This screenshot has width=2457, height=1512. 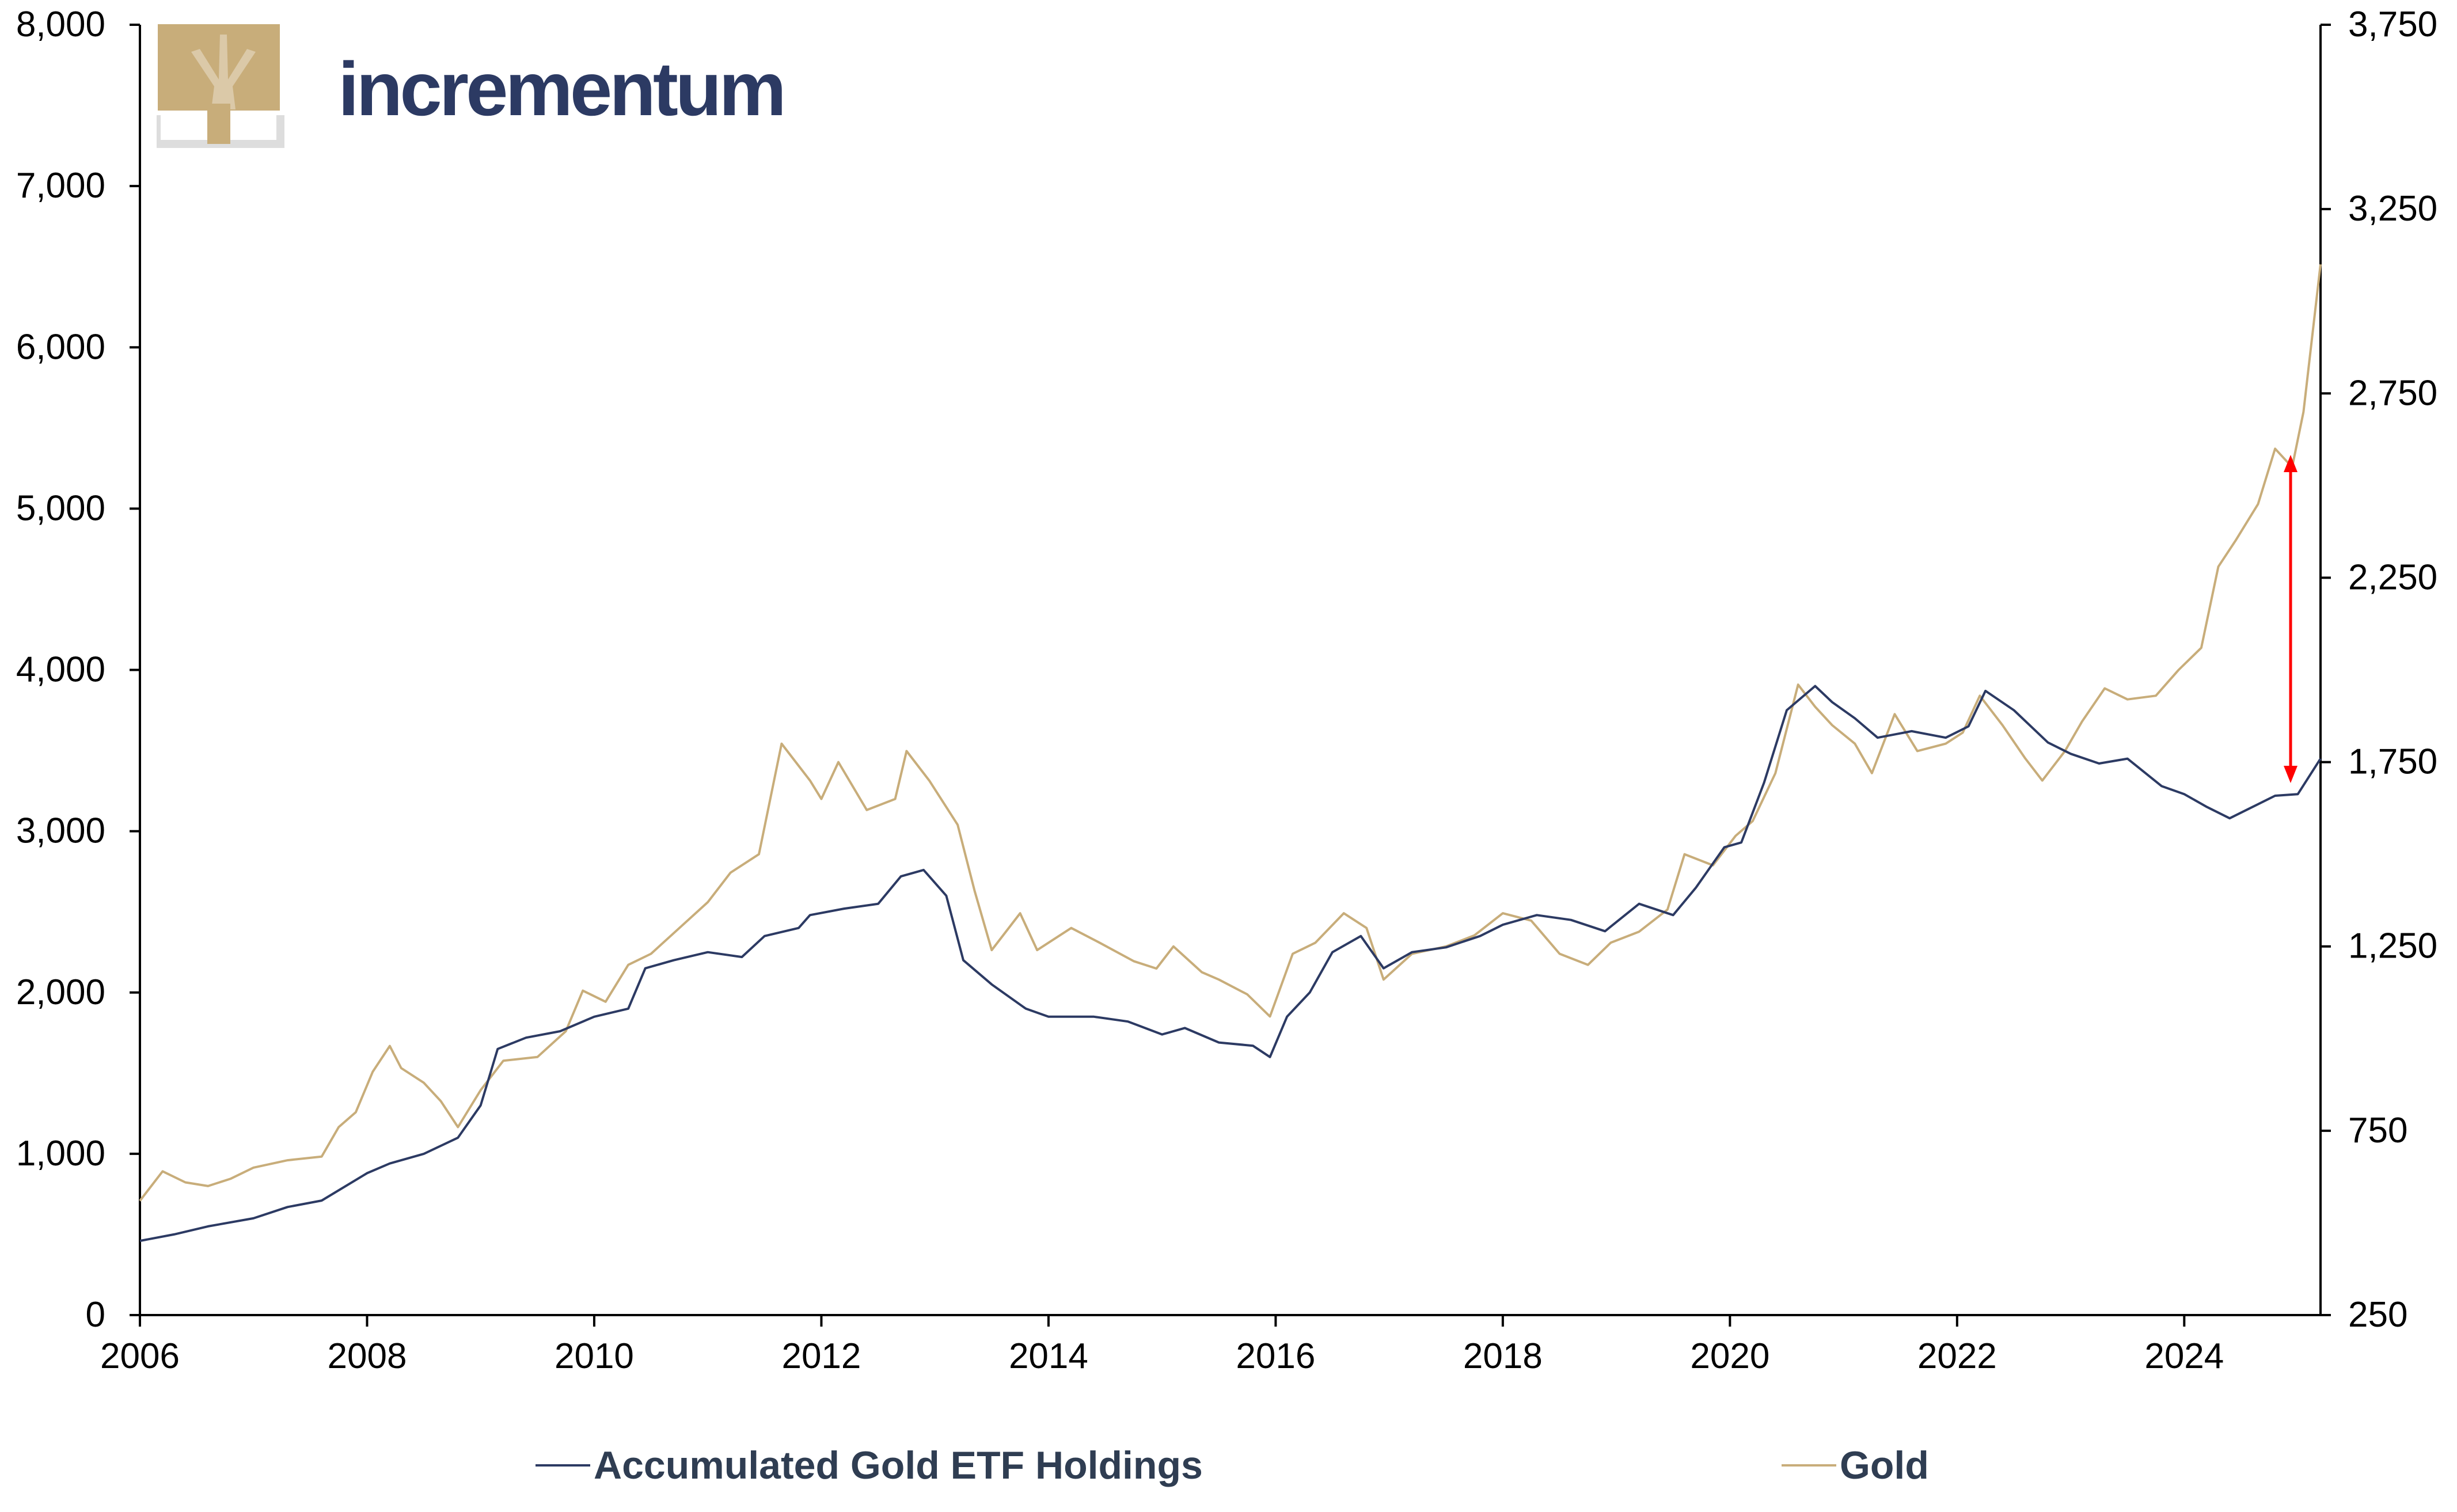 I want to click on left-tick-label: 5,000, so click(x=60, y=508).